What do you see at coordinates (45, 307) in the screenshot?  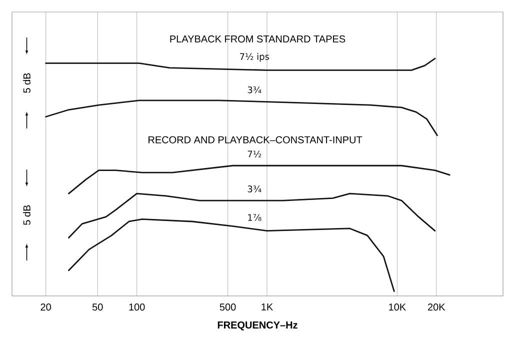 I see `x-tick-label: 20` at bounding box center [45, 307].